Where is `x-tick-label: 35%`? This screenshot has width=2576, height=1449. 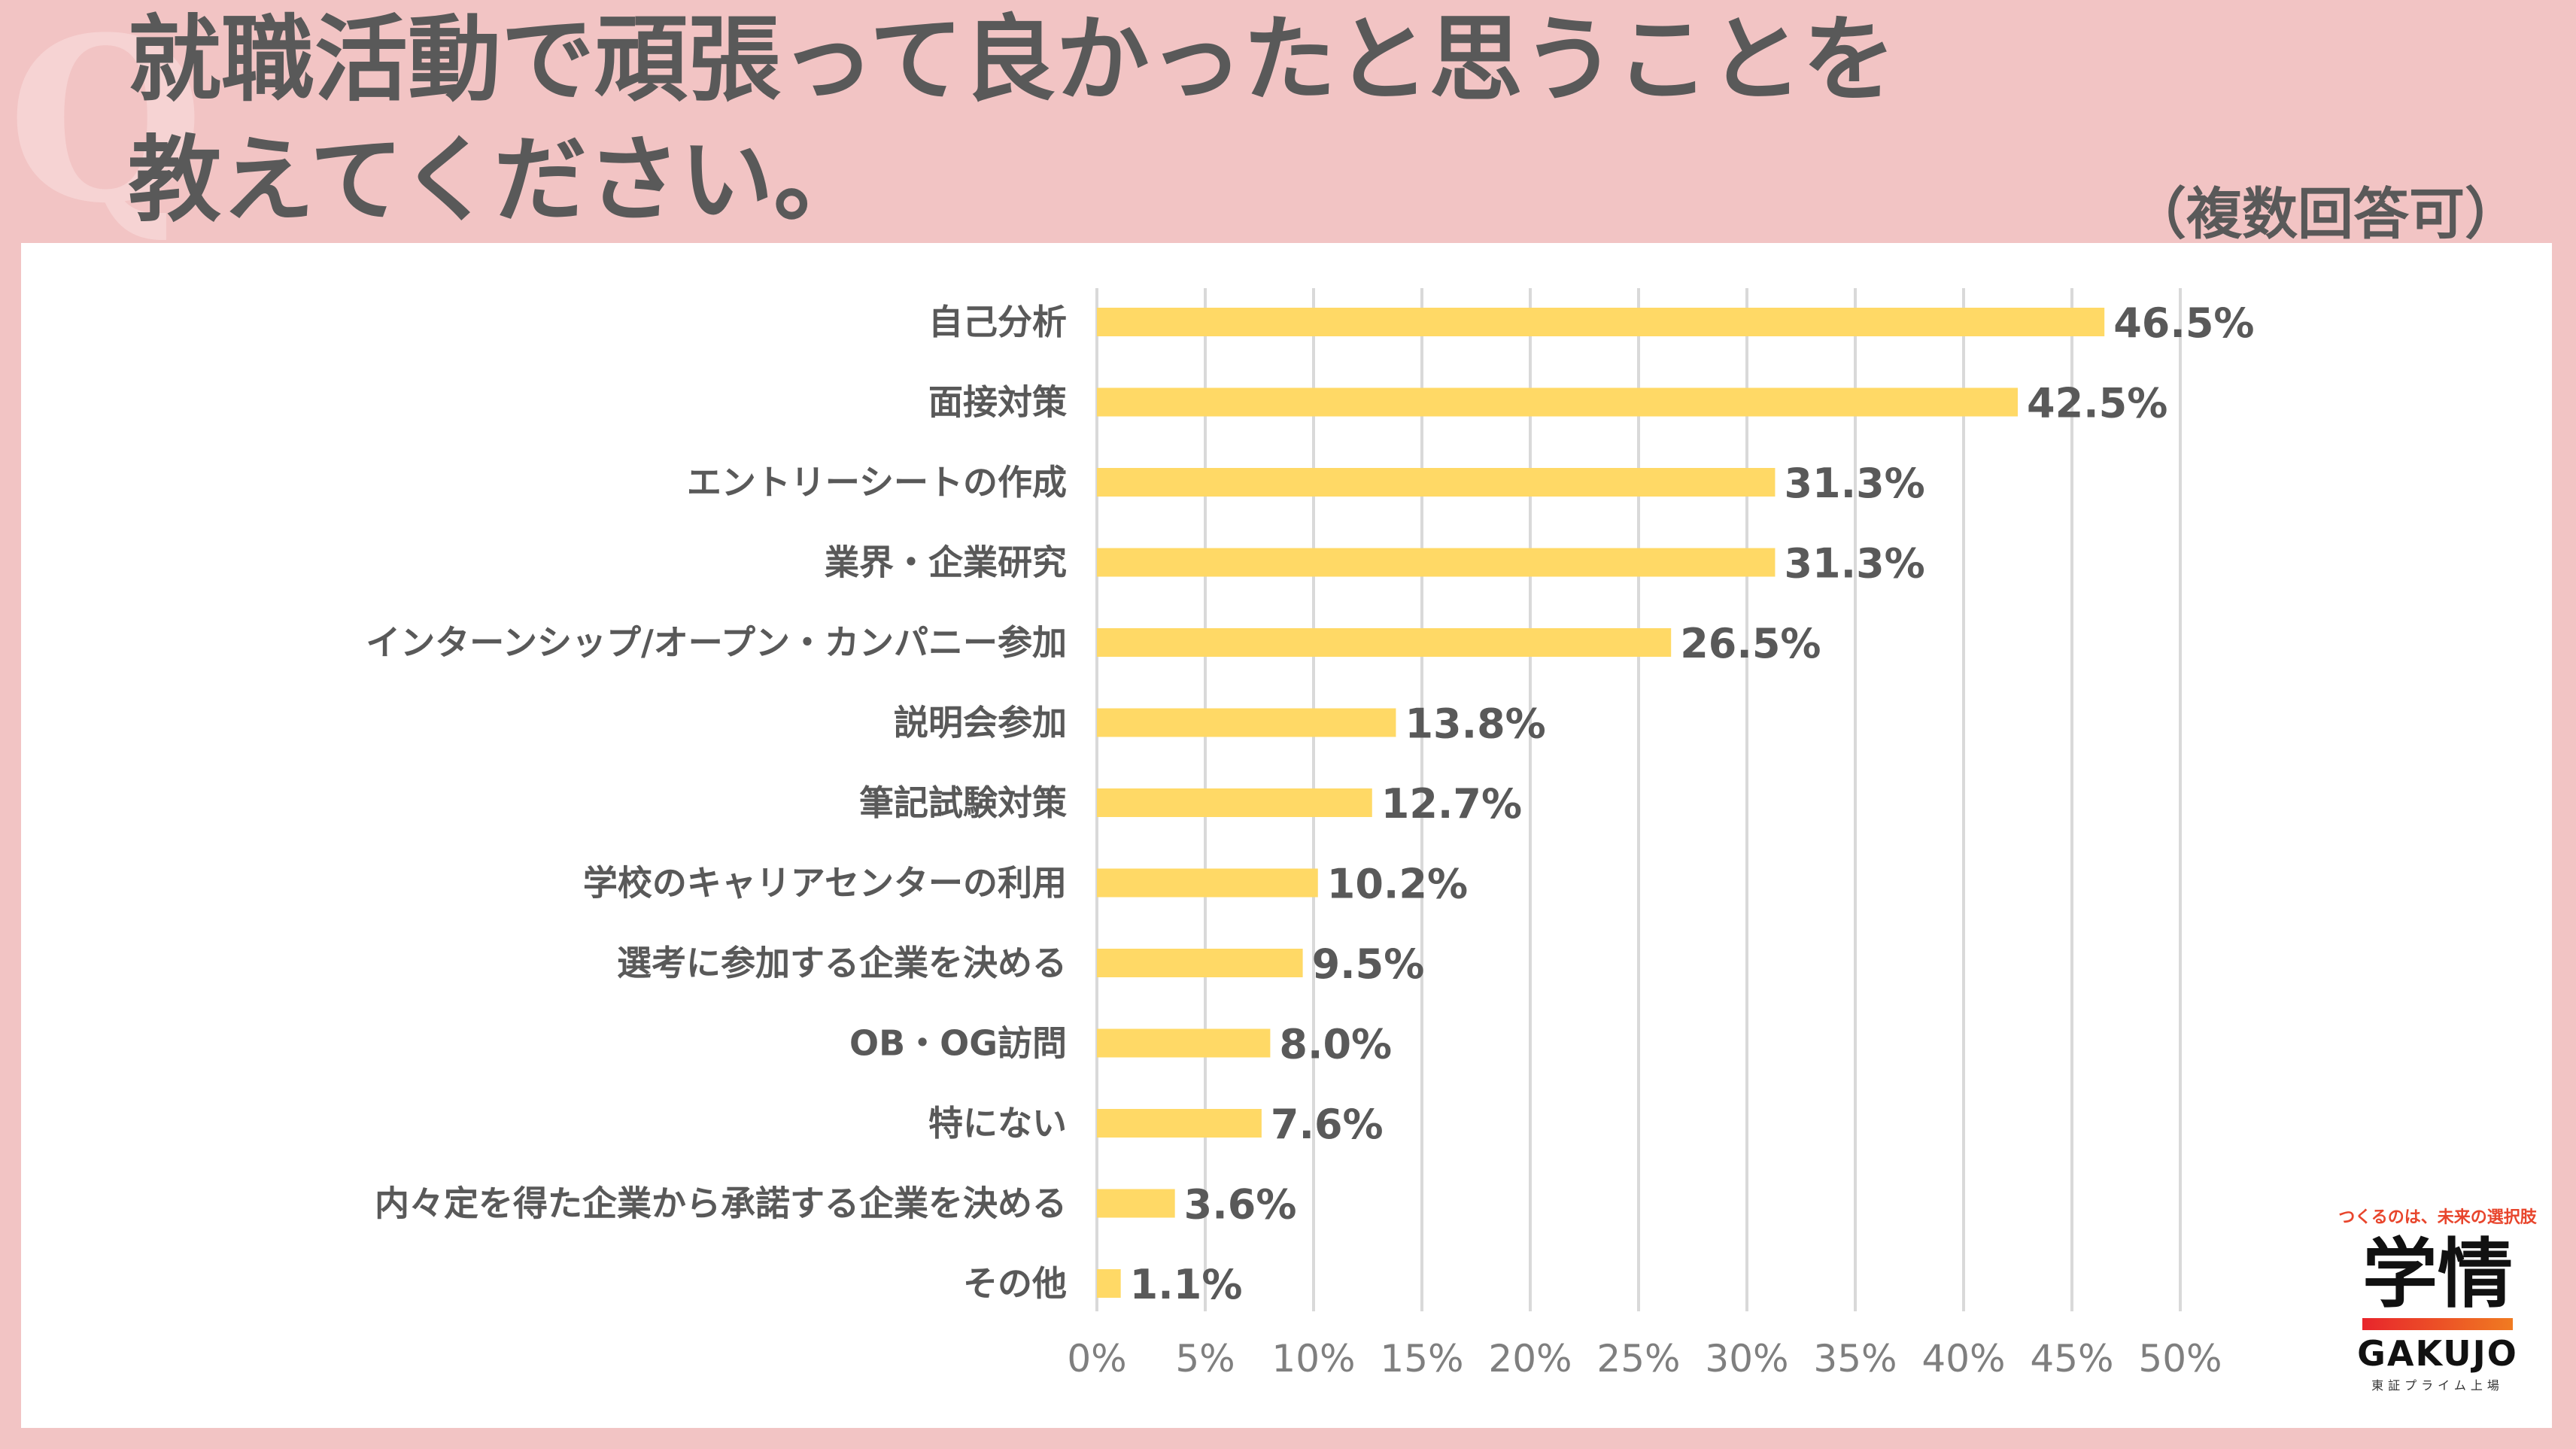 x-tick-label: 35% is located at coordinates (1855, 1359).